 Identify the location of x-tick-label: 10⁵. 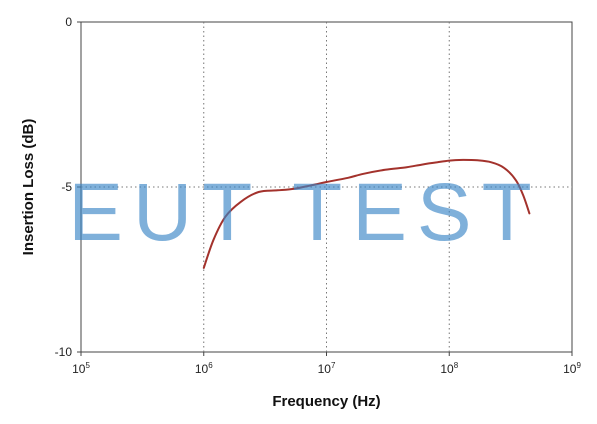
(81, 368).